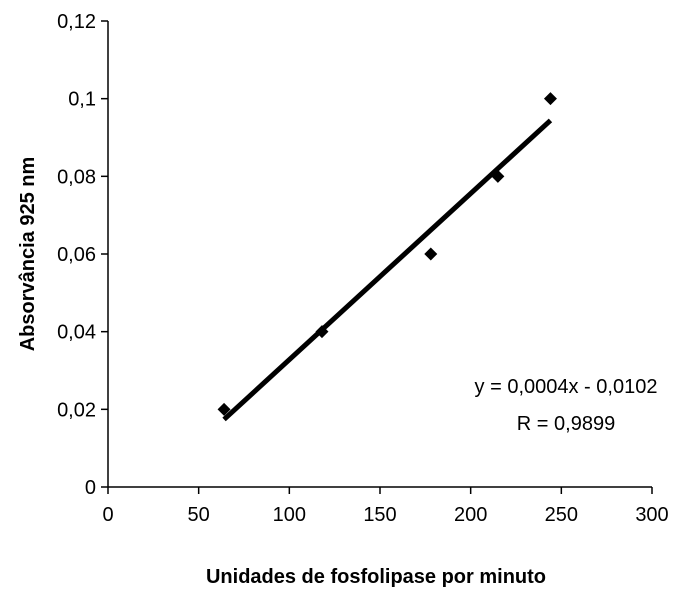 Image resolution: width=688 pixels, height=593 pixels. Describe the element at coordinates (566, 424) in the screenshot. I see `r-annotation: R = 0,9899` at that location.